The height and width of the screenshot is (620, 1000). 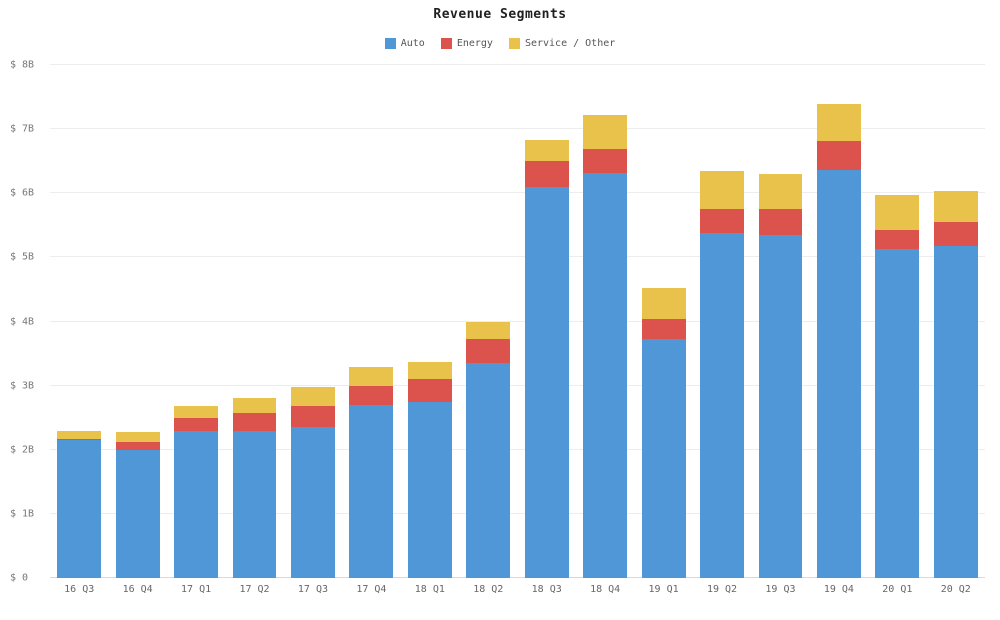 What do you see at coordinates (371, 589) in the screenshot?
I see `x-axis-label: 17 Q4` at bounding box center [371, 589].